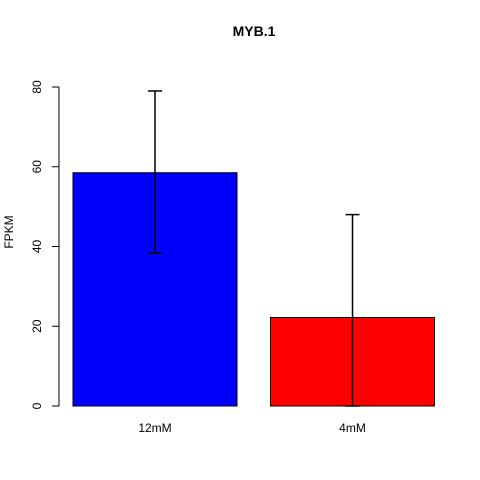 The height and width of the screenshot is (480, 480). What do you see at coordinates (37, 247) in the screenshot?
I see `y-tick-label: 40` at bounding box center [37, 247].